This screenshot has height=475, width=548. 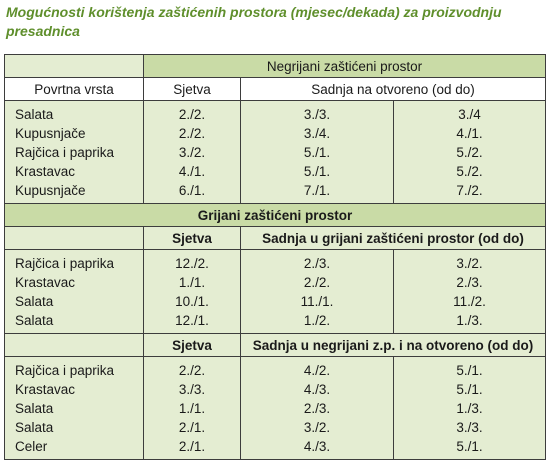 I want to click on section2-sjetva-cell: 12./2. 1./1. 10./1. 12./1., so click(x=192, y=291).